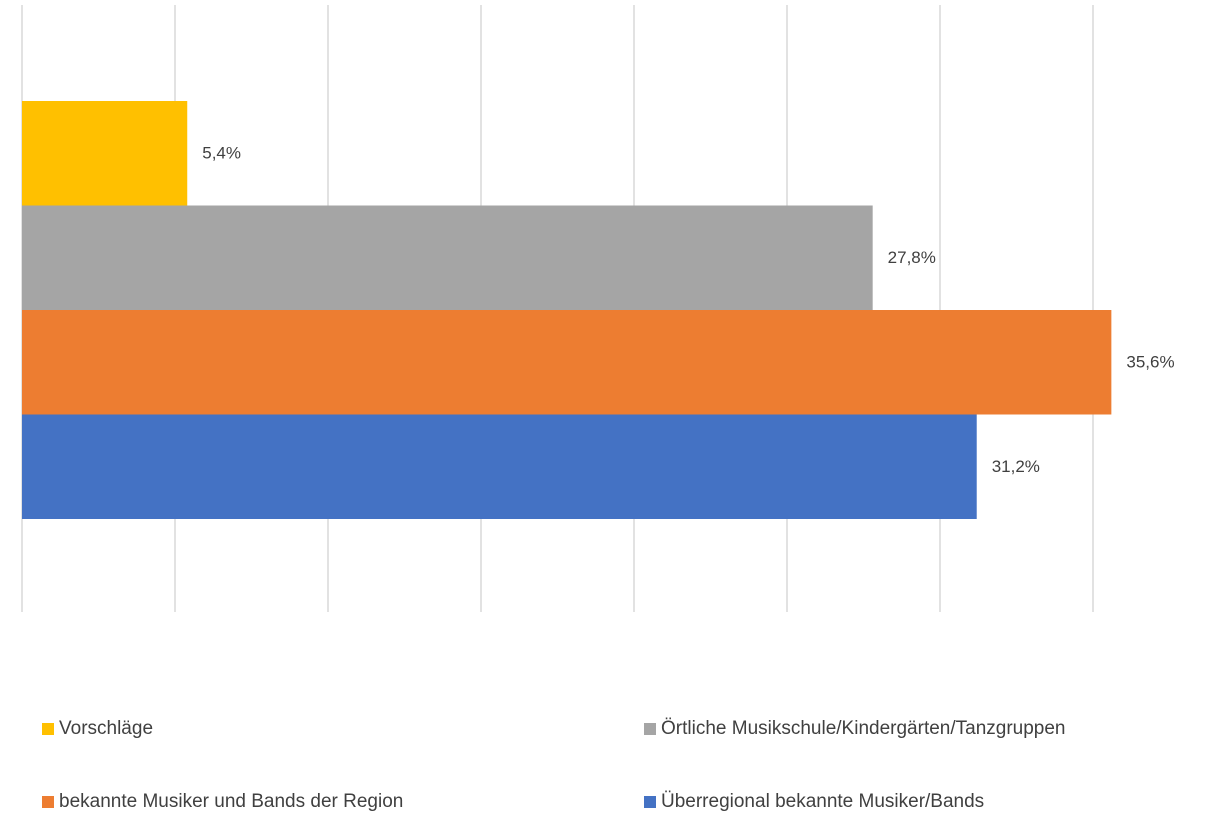 This screenshot has width=1232, height=816. What do you see at coordinates (822, 801) in the screenshot?
I see `legend-label: Überregional bekannte Musiker/Bands` at bounding box center [822, 801].